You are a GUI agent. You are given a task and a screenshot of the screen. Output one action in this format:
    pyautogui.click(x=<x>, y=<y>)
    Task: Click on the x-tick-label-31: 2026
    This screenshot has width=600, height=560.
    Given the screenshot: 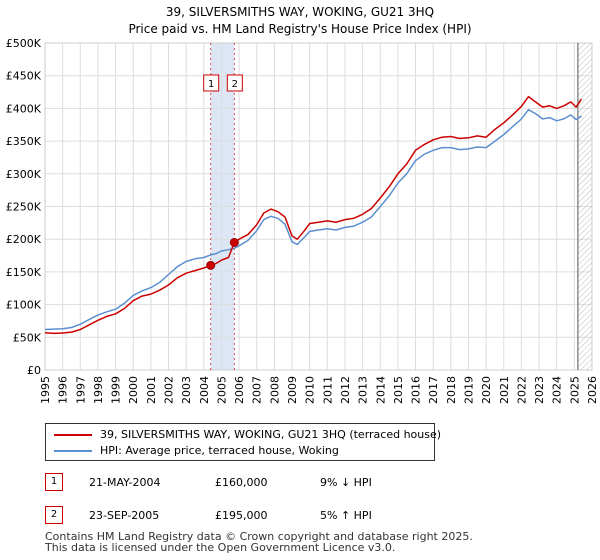 What is the action you would take?
    pyautogui.click(x=592, y=390)
    